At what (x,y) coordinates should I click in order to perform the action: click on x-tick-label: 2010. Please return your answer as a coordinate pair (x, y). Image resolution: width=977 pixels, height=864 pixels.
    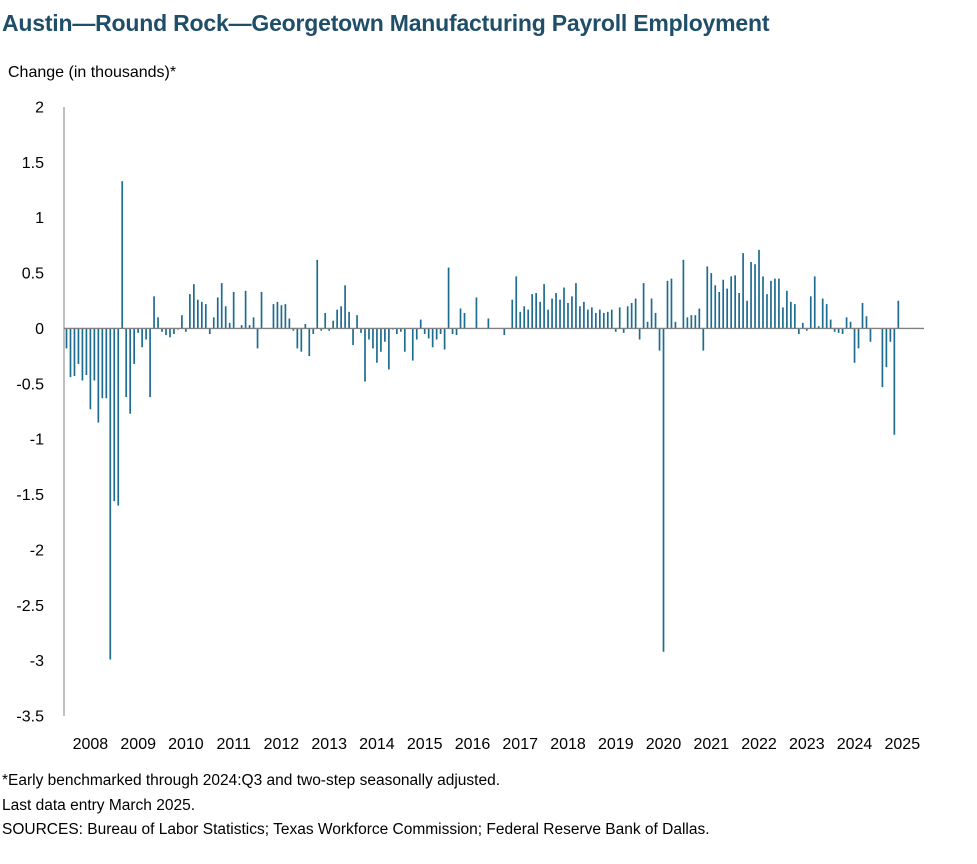
    Looking at the image, I should click on (186, 744).